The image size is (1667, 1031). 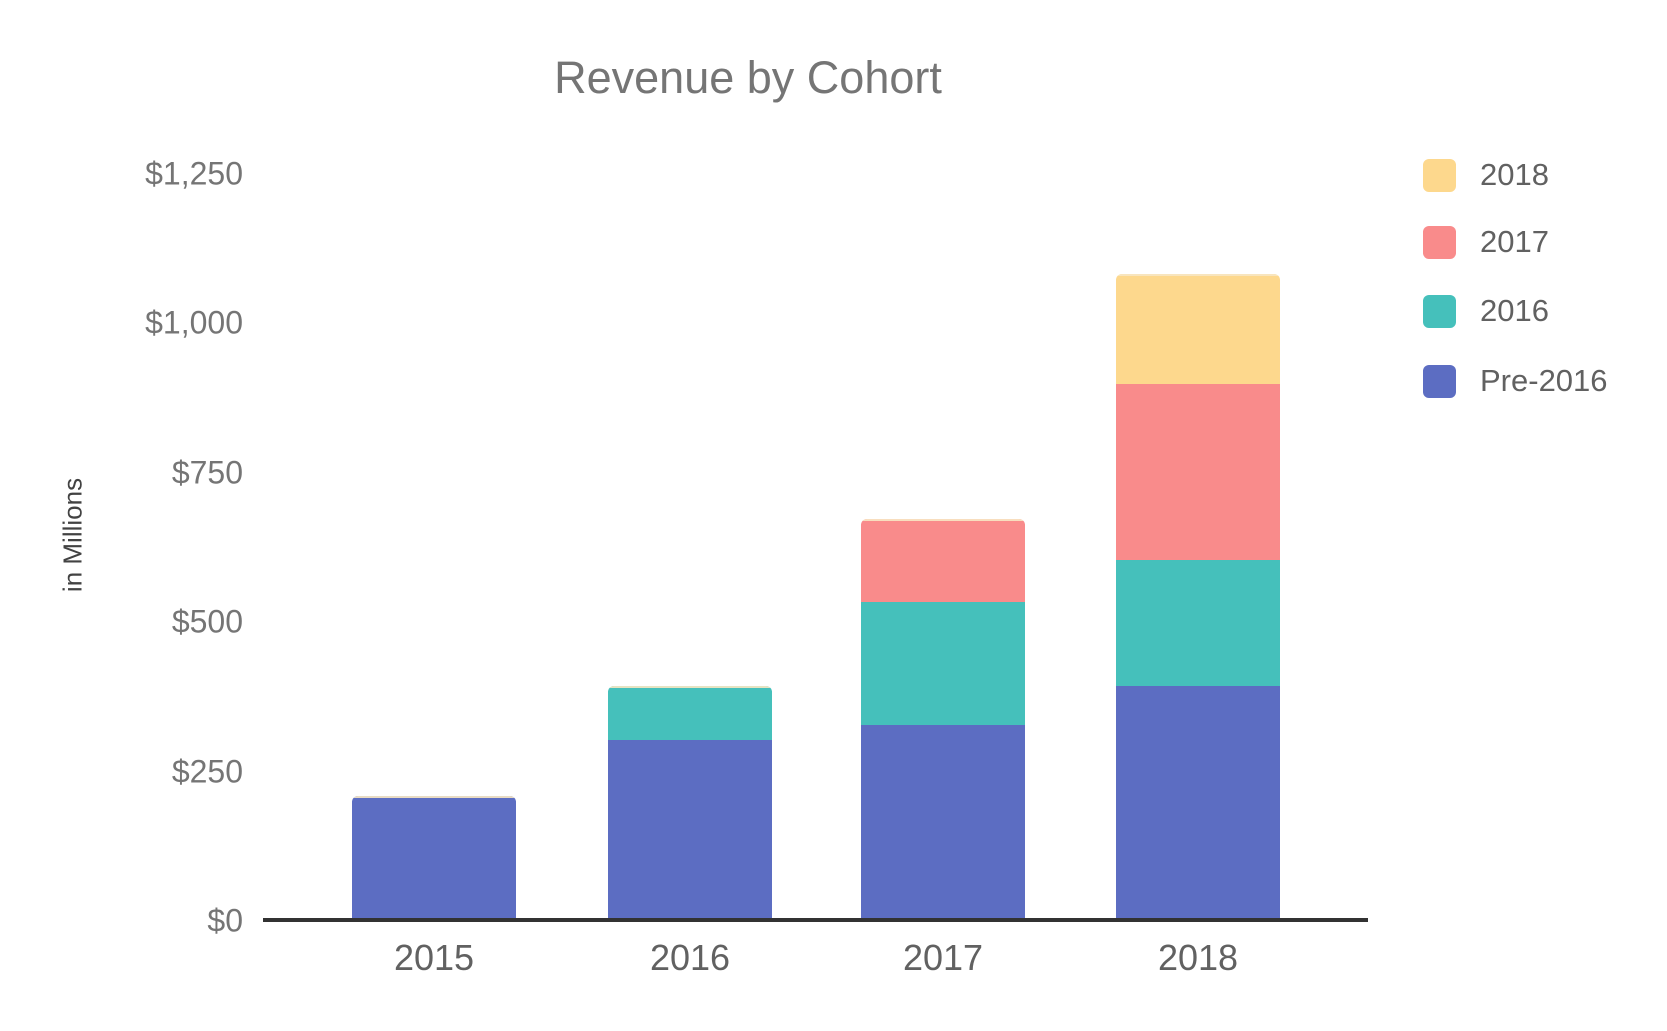 I want to click on bar-segment-Pre-2016-2016, so click(x=690, y=829).